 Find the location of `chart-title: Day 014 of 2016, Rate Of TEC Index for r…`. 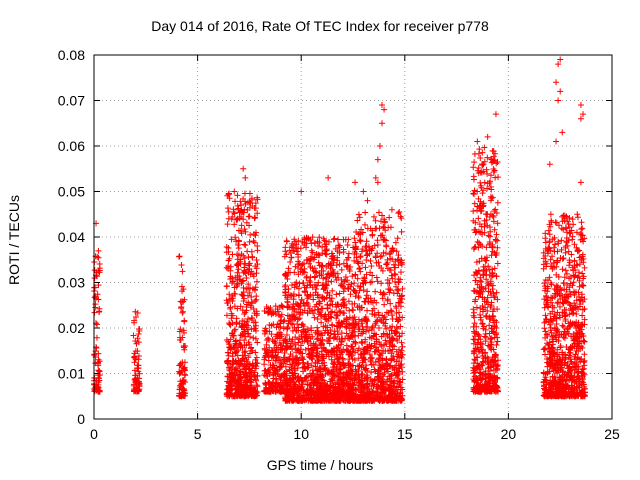

chart-title: Day 014 of 2016, Rate Of TEC Index for r… is located at coordinates (320, 26).